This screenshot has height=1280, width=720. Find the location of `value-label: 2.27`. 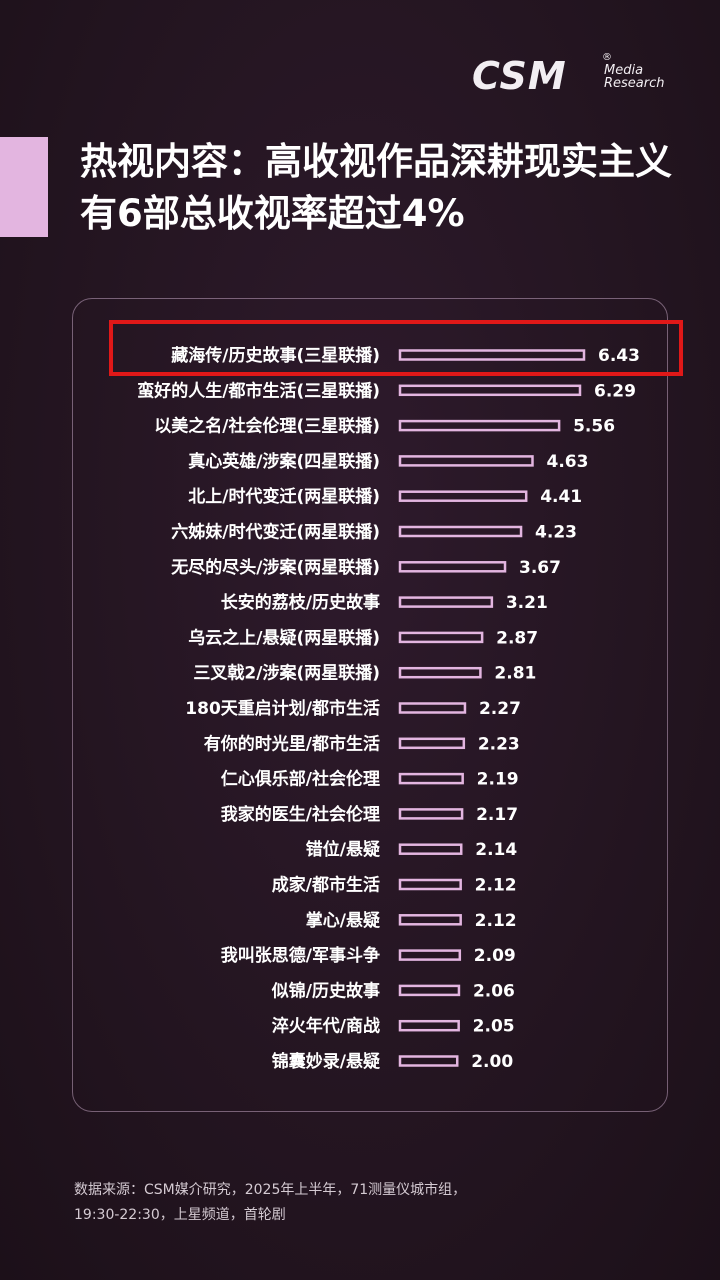

value-label: 2.27 is located at coordinates (500, 709).